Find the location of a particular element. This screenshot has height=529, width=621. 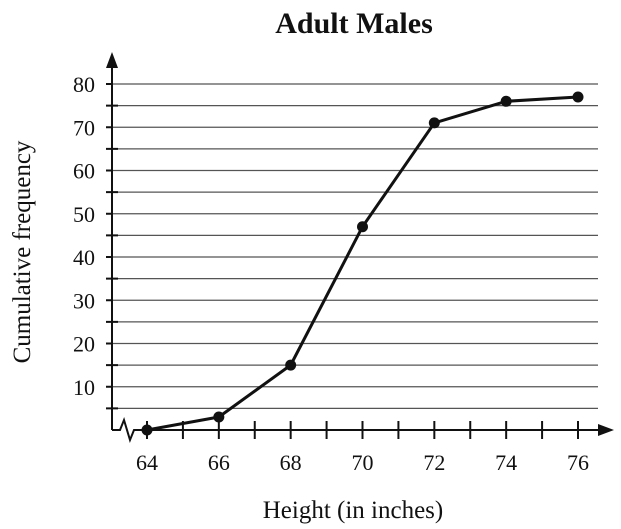

x-tick-label: 68 is located at coordinates (291, 462).